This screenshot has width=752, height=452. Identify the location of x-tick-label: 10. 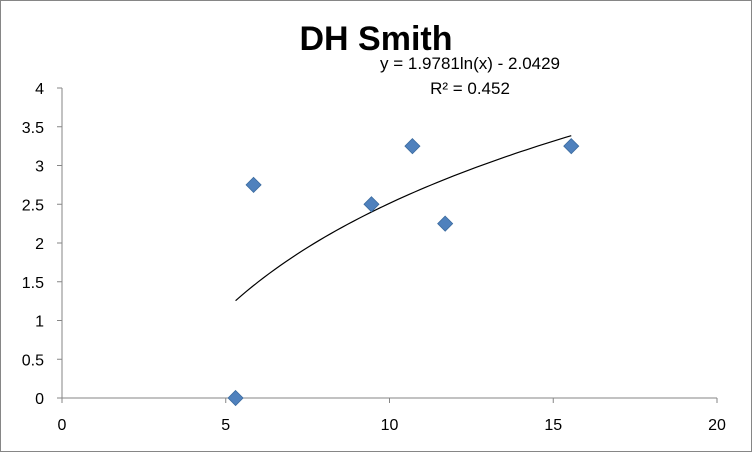
(390, 425).